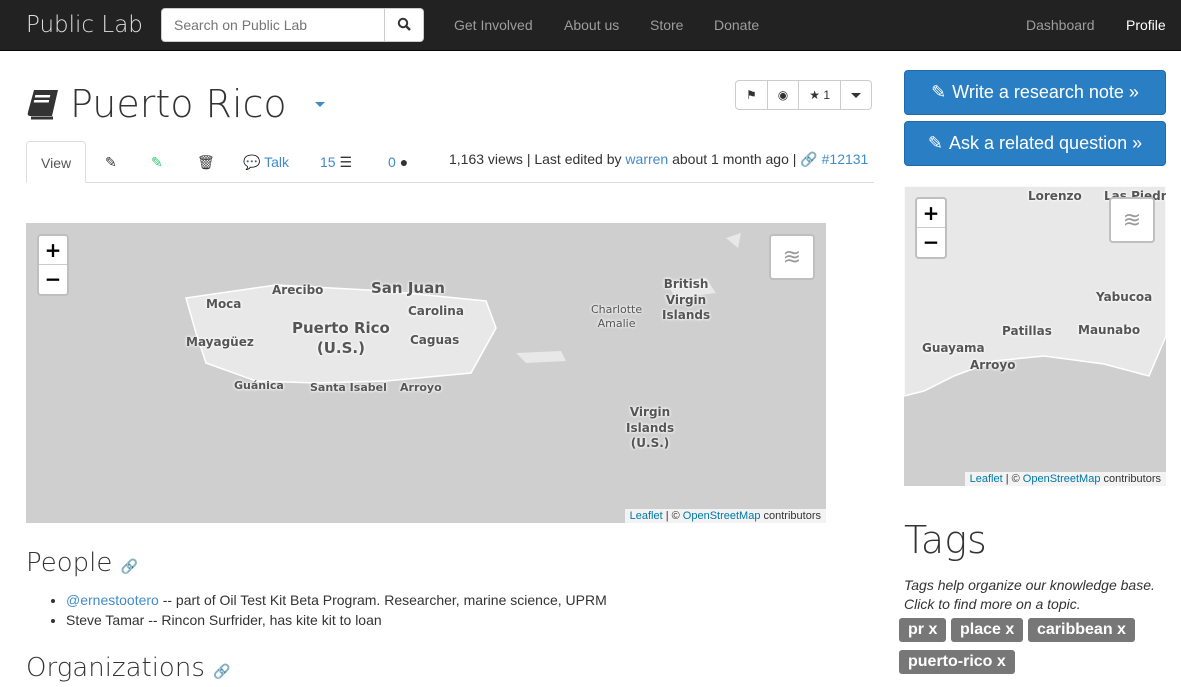 This screenshot has width=1181, height=687. What do you see at coordinates (815, 95) in the screenshot?
I see `star-icon: ★` at bounding box center [815, 95].